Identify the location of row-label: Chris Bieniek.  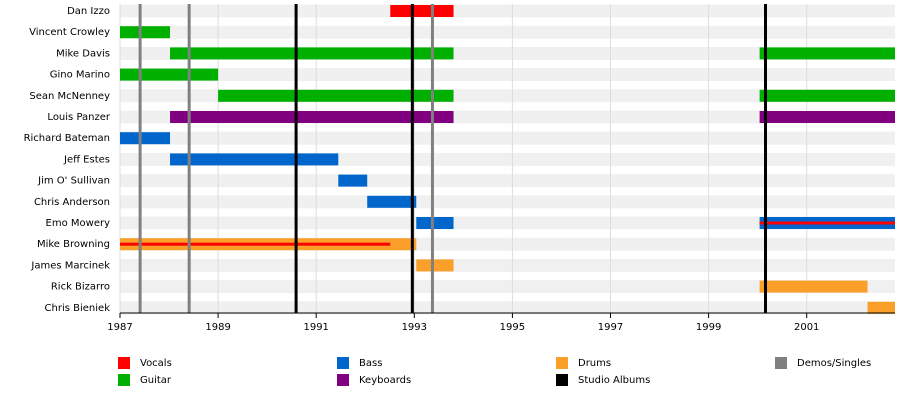
(78, 308).